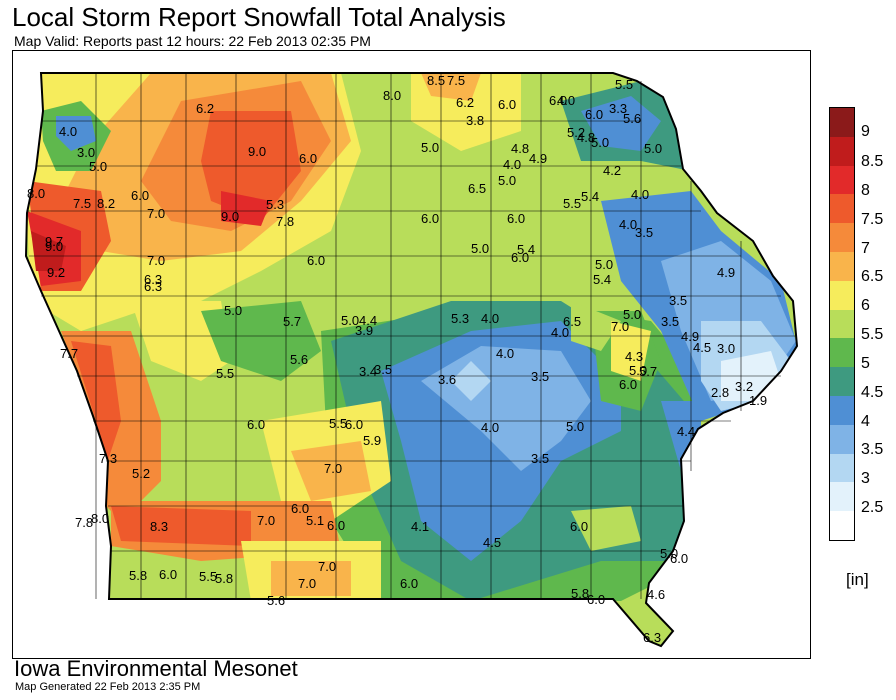 The image size is (896, 700). I want to click on legend-label: 6.5, so click(872, 276).